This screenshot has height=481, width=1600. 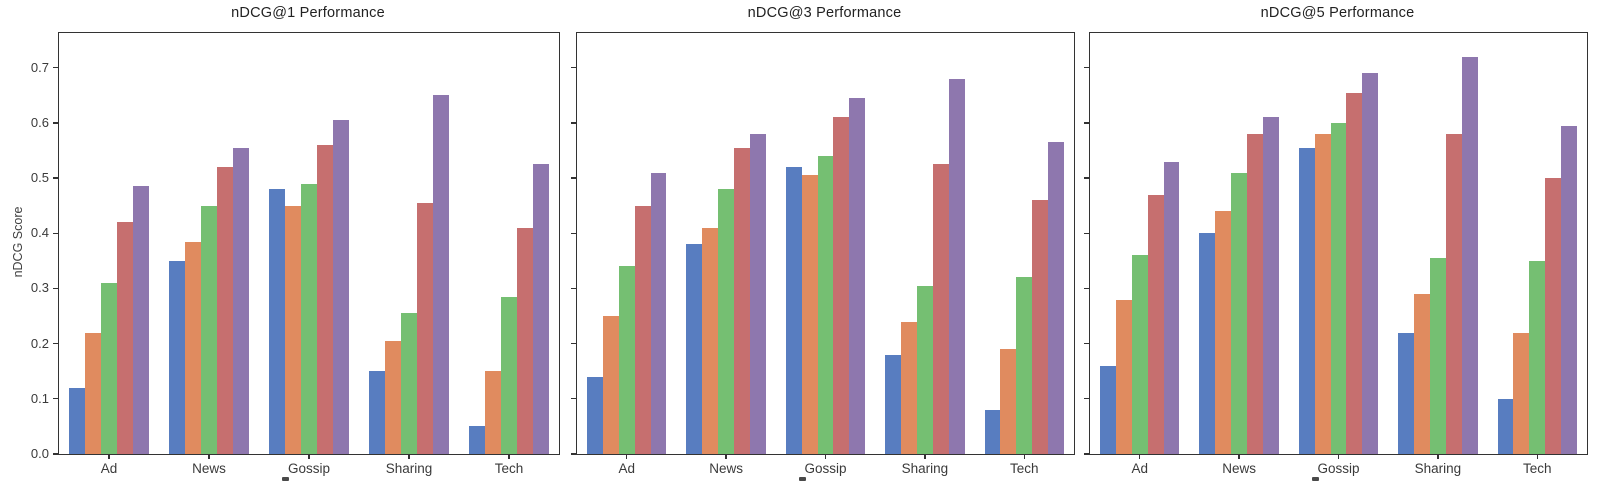 What do you see at coordinates (509, 375) in the screenshot?
I see `bar-tech-series-green` at bounding box center [509, 375].